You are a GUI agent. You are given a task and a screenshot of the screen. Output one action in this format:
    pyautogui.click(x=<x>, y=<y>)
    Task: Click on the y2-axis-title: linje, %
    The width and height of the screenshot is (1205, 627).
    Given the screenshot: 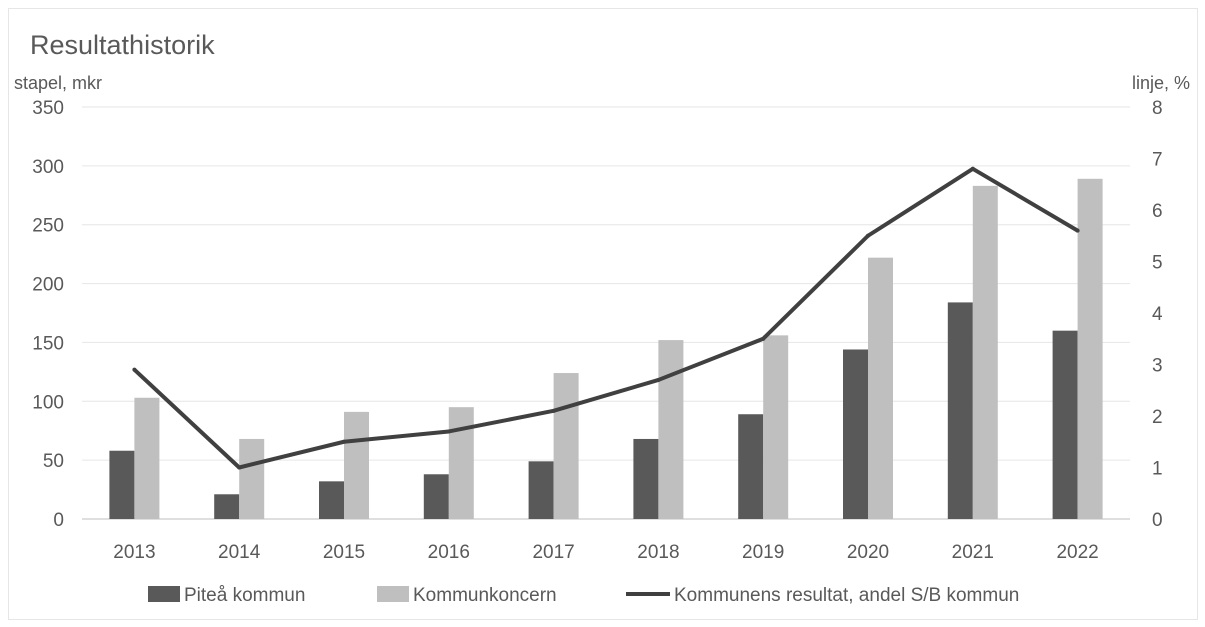 What is the action you would take?
    pyautogui.click(x=1161, y=83)
    